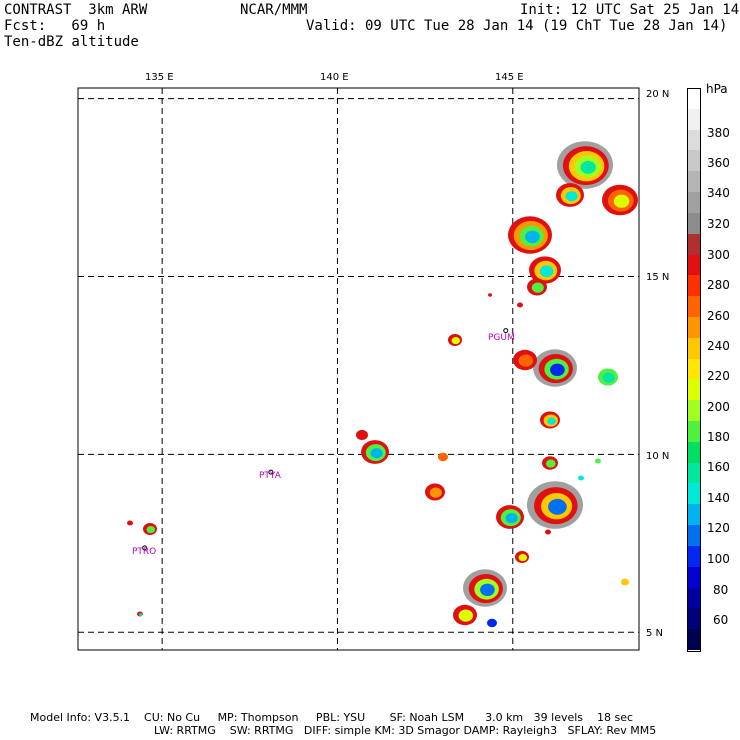 This screenshot has width=740, height=740. What do you see at coordinates (658, 94) in the screenshot?
I see `lat-label-20: 20 N` at bounding box center [658, 94].